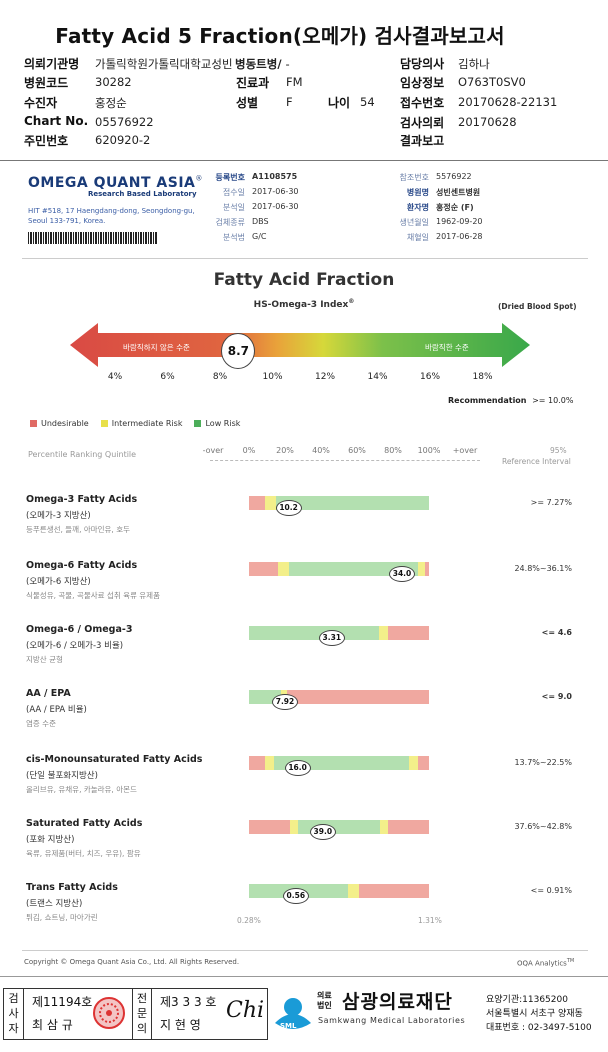  What do you see at coordinates (79, 629) in the screenshot?
I see `row-title: Omega-6 / Omega-3` at bounding box center [79, 629].